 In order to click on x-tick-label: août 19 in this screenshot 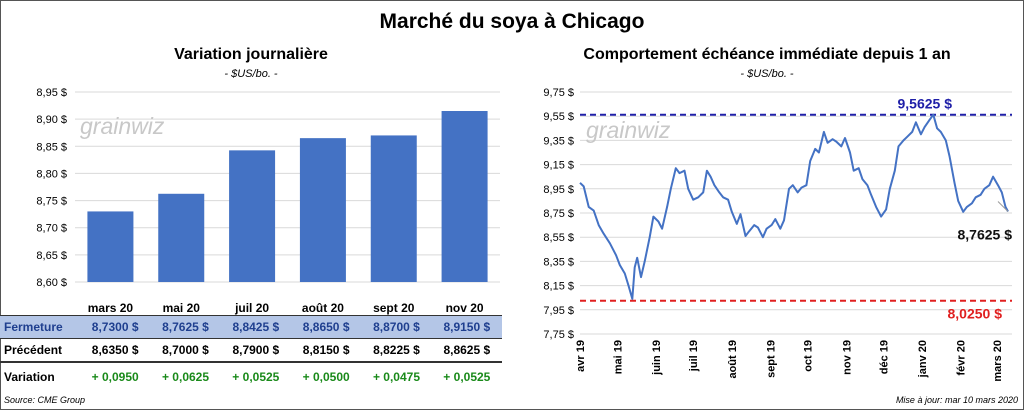, I will do `click(733, 359)`.